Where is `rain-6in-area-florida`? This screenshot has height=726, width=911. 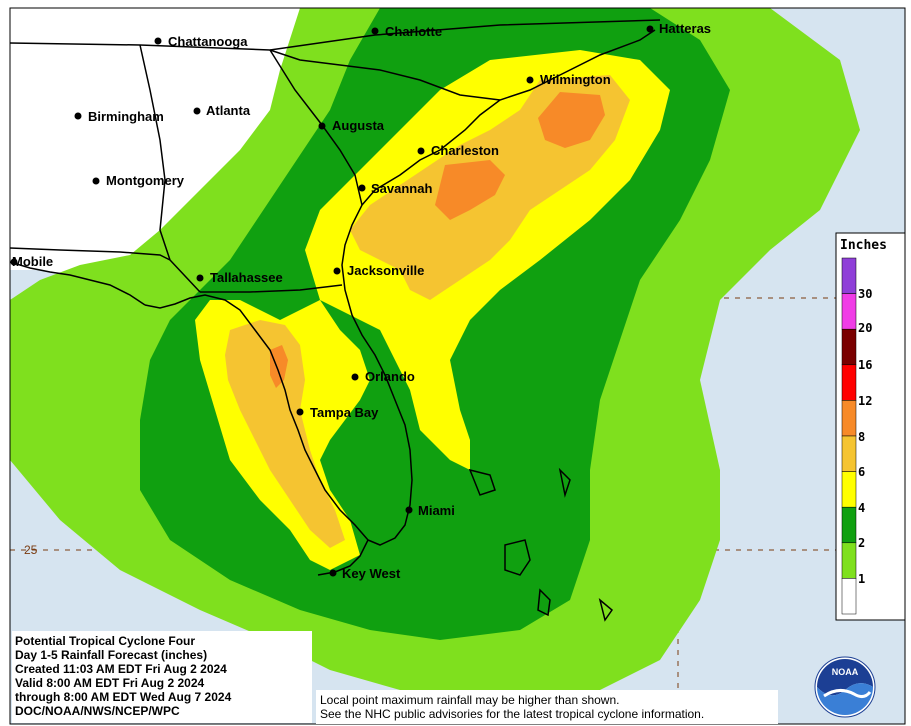 rain-6in-area-florida is located at coordinates (285, 434).